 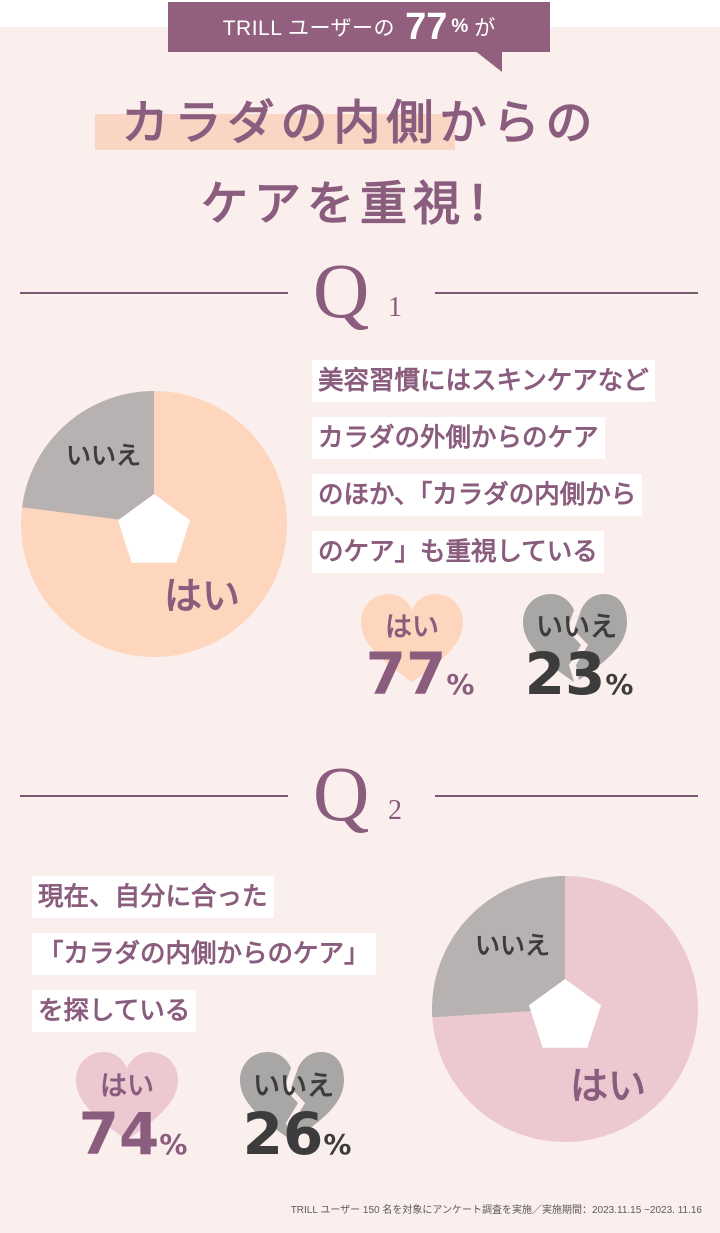 I want to click on q2-header: Q 2, so click(x=360, y=800).